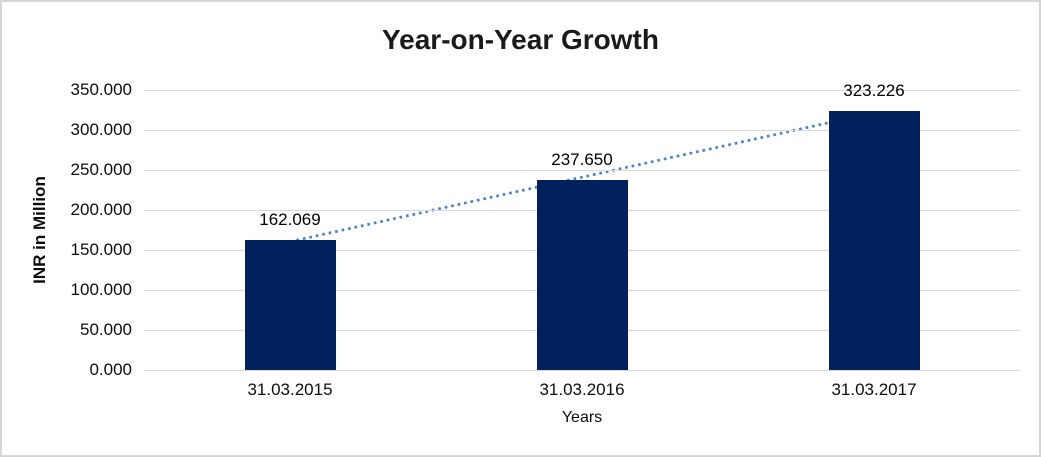 This screenshot has width=1041, height=457. Describe the element at coordinates (101, 89) in the screenshot. I see `y-axis-tick-label: 350.000` at that location.